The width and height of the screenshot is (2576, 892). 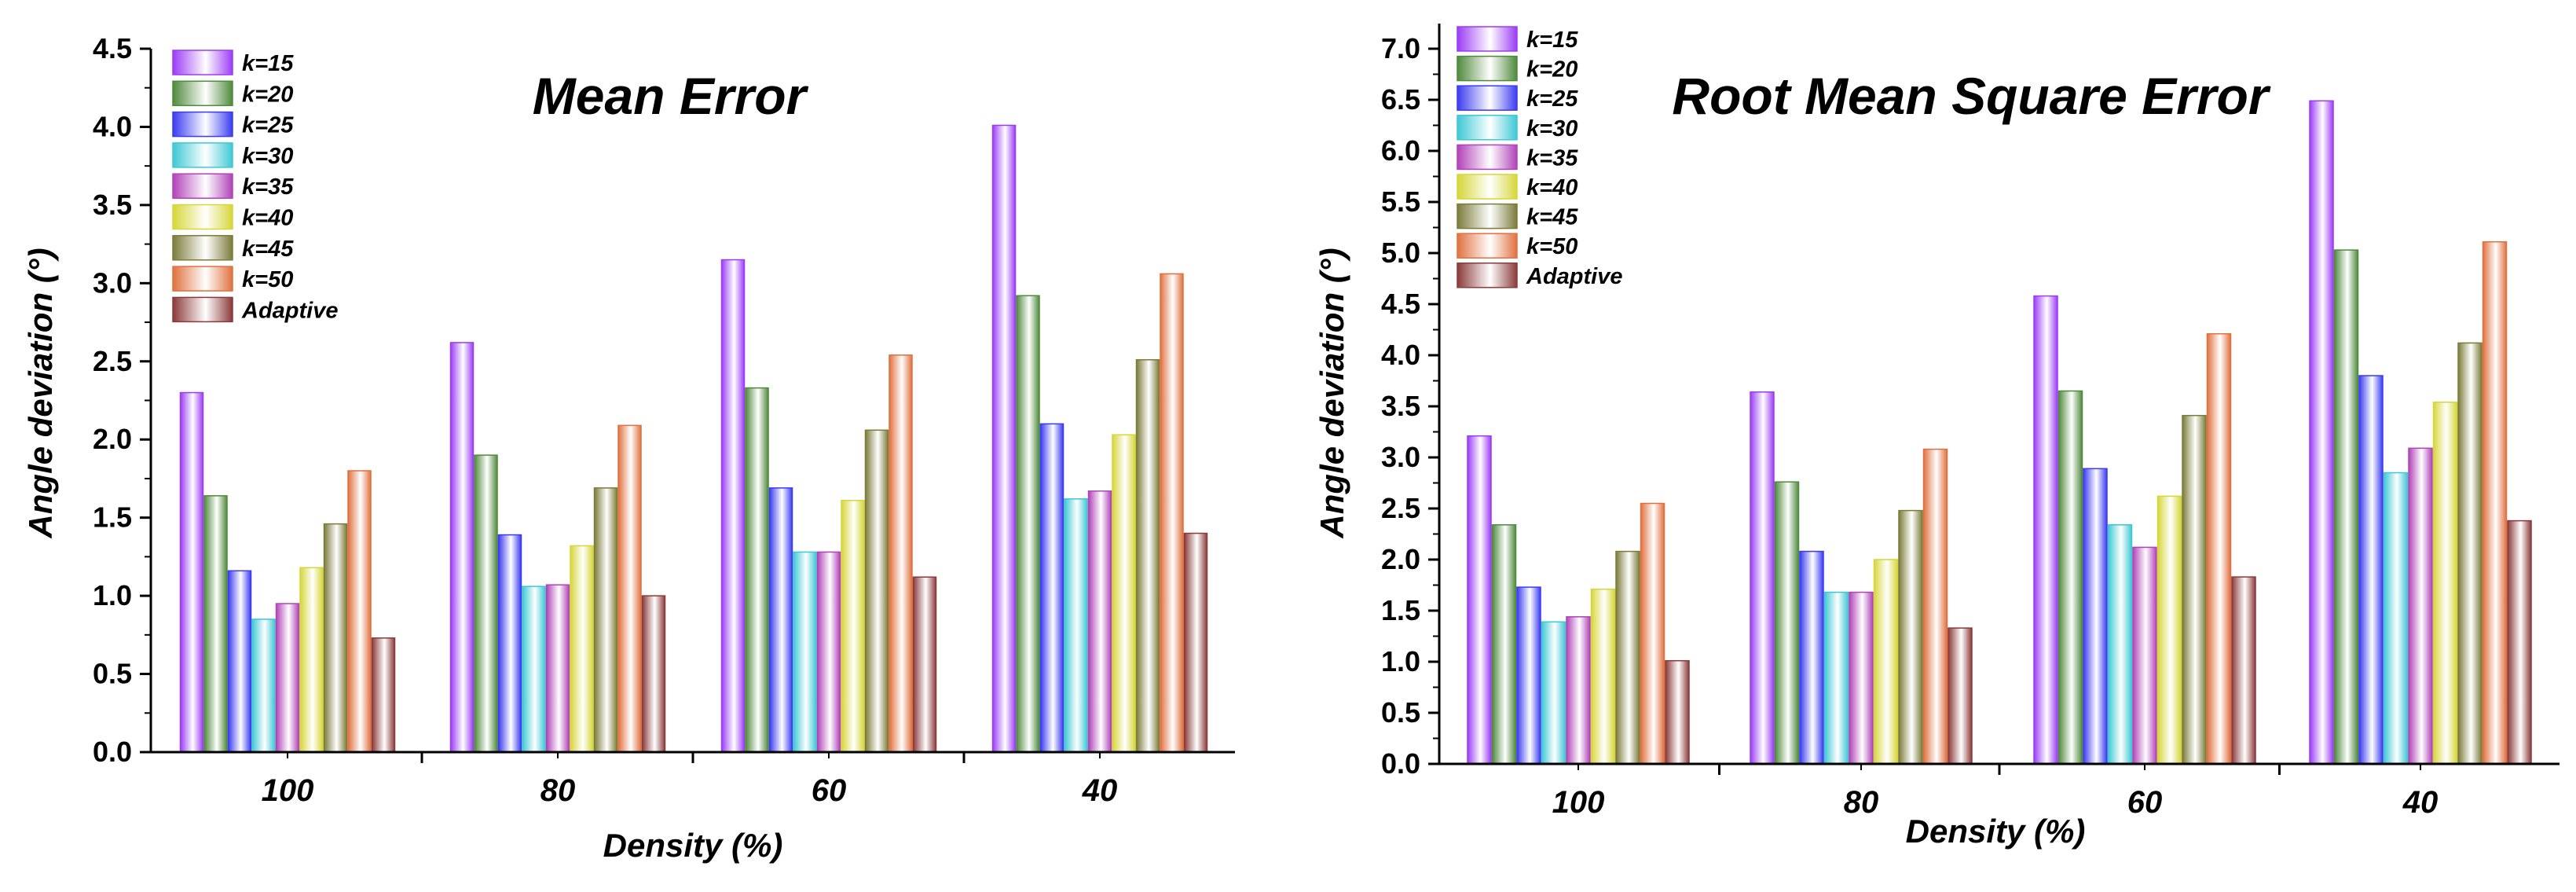 I want to click on mean-error-category-label: 40, so click(x=1100, y=790).